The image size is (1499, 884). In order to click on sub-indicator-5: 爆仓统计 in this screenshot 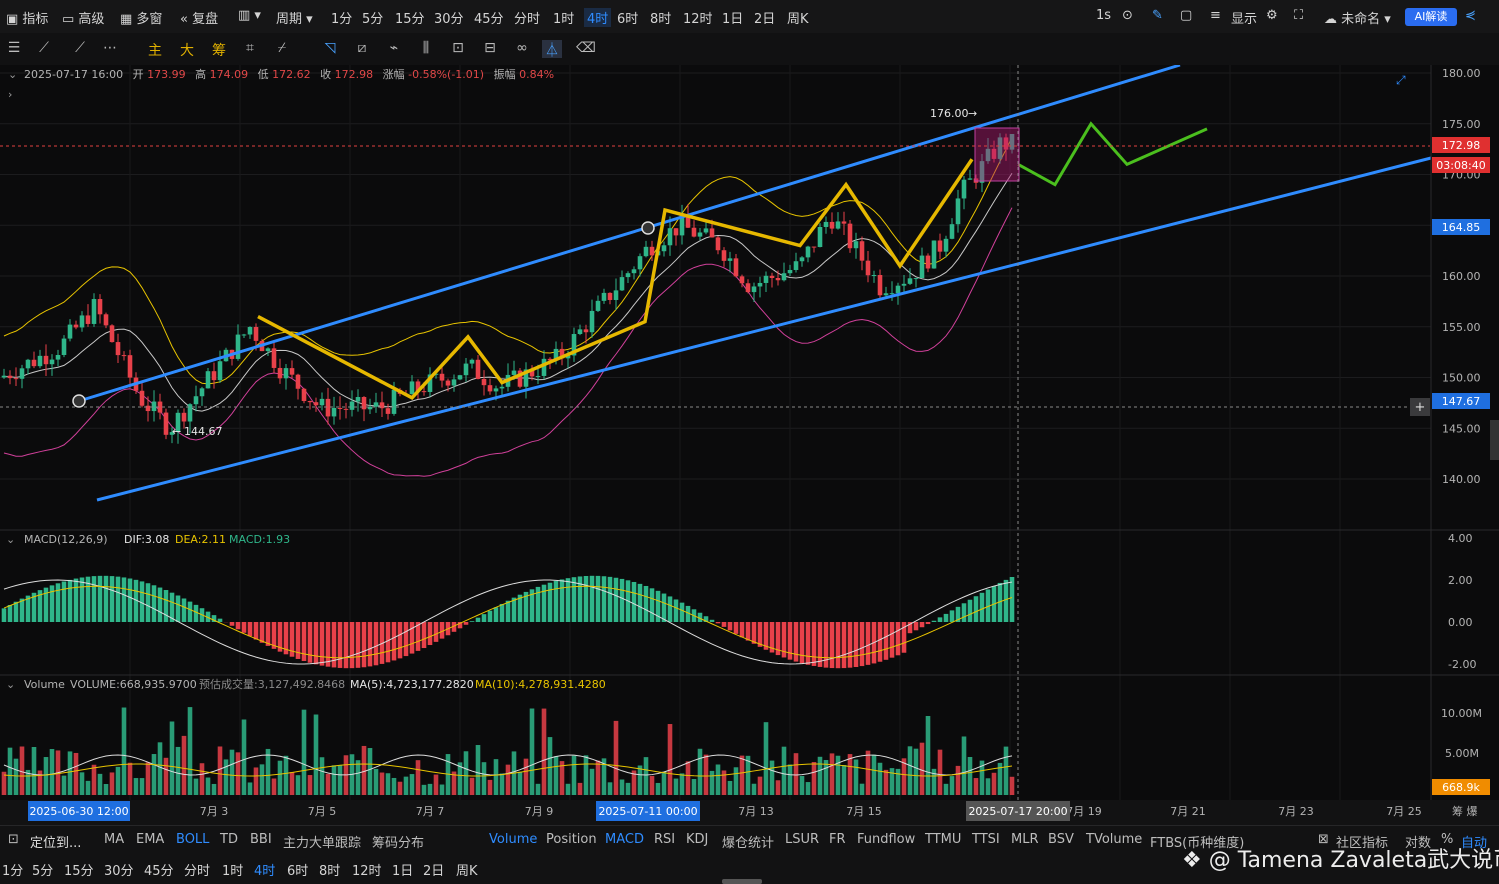, I will do `click(748, 841)`.